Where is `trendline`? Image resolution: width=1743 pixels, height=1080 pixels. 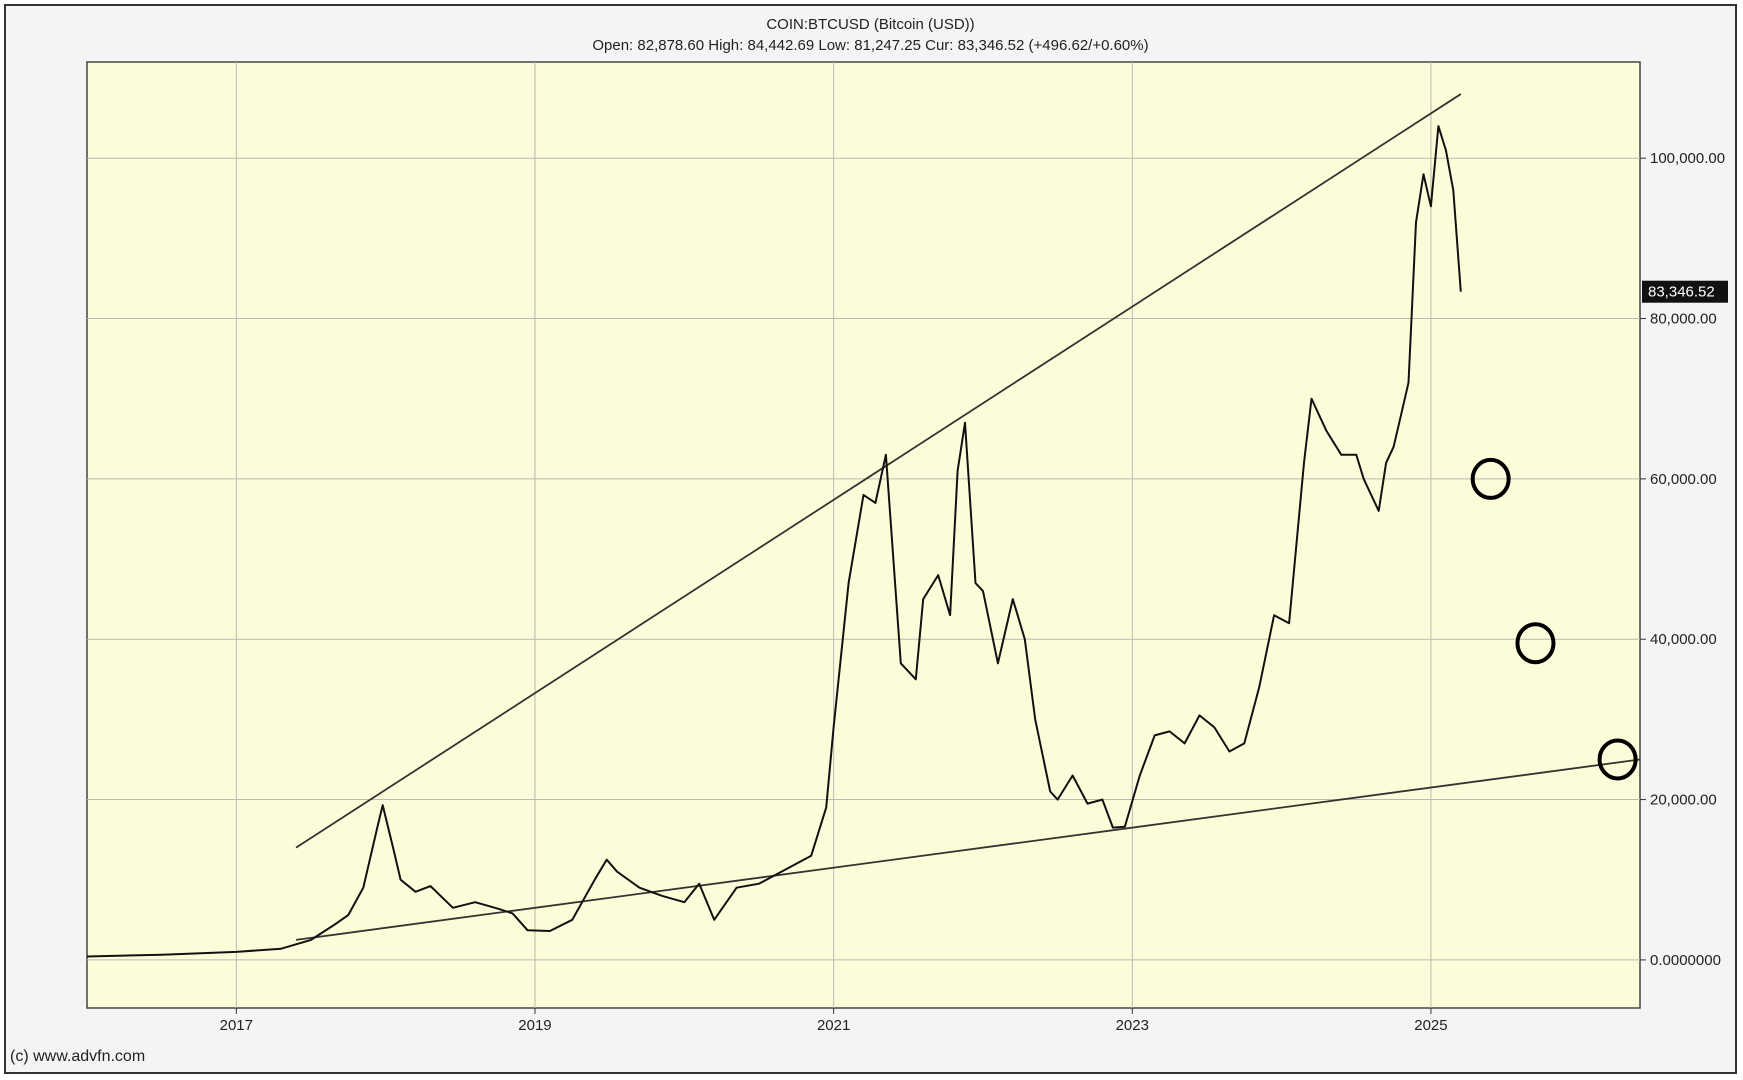
trendline is located at coordinates (968, 849).